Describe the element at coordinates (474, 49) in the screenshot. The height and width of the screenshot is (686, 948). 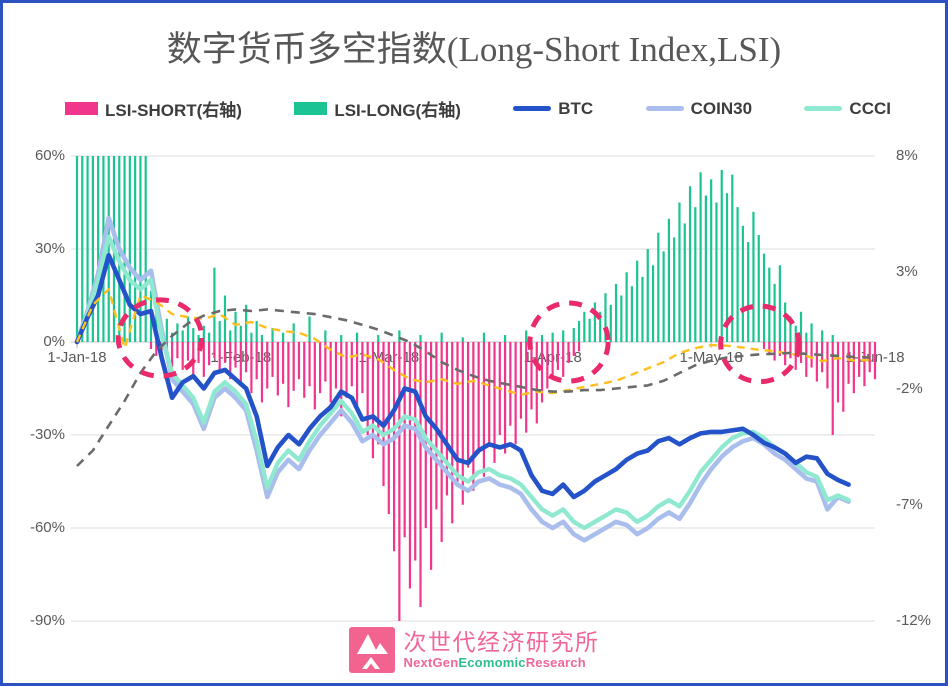
I see `chart-title: 数字货币多空指数(Long-Short Index,LSI)` at that location.